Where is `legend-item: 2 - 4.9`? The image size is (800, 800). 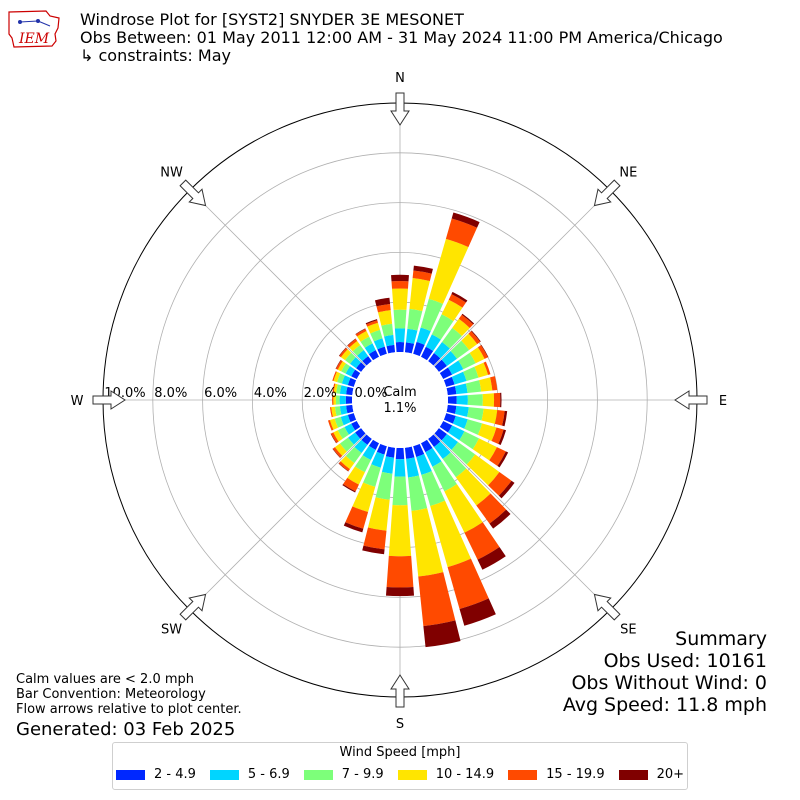
legend-item: 2 - 4.9 is located at coordinates (155, 774).